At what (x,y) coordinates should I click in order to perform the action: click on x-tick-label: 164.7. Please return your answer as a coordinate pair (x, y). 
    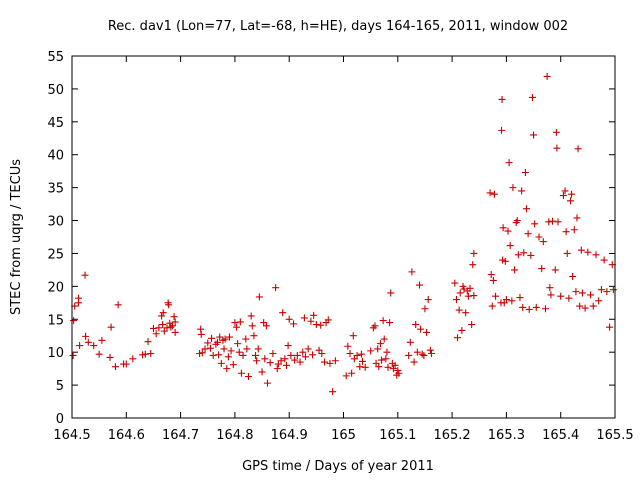
    Looking at the image, I should click on (180, 435).